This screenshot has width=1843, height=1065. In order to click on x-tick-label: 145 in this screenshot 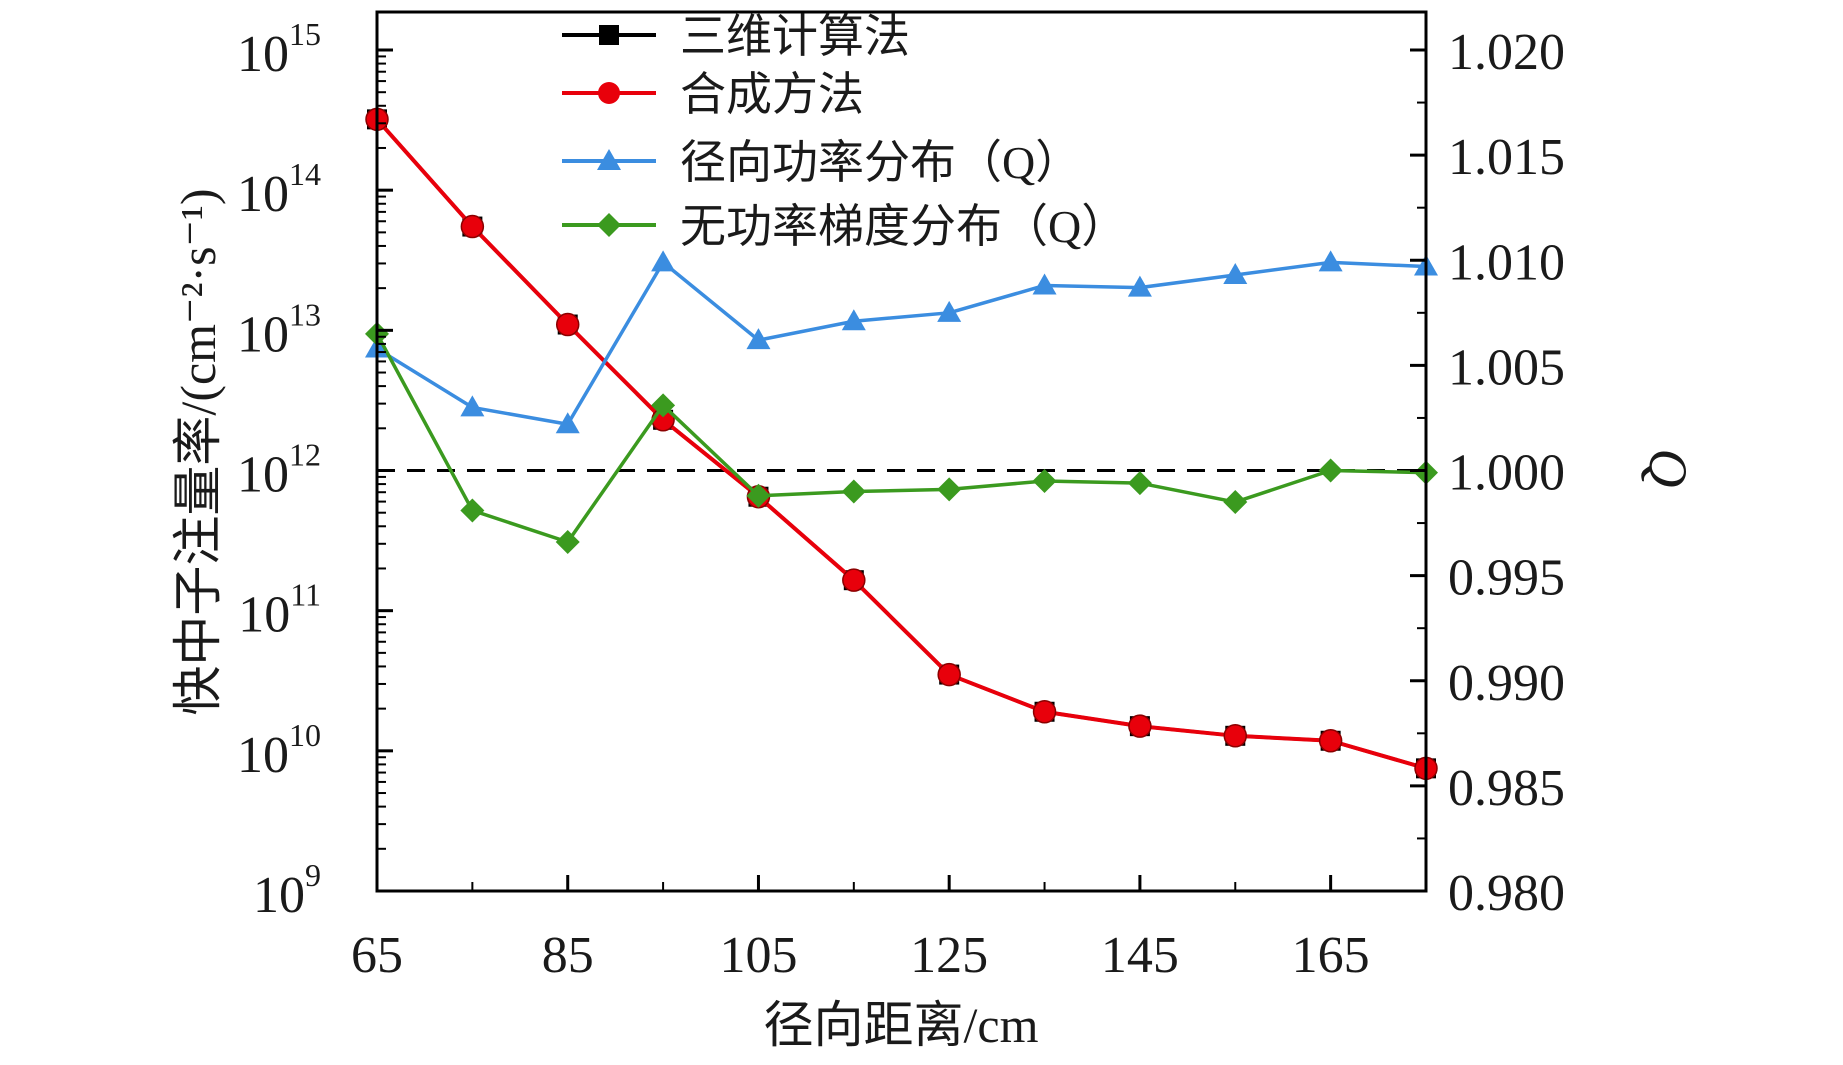, I will do `click(1140, 955)`.